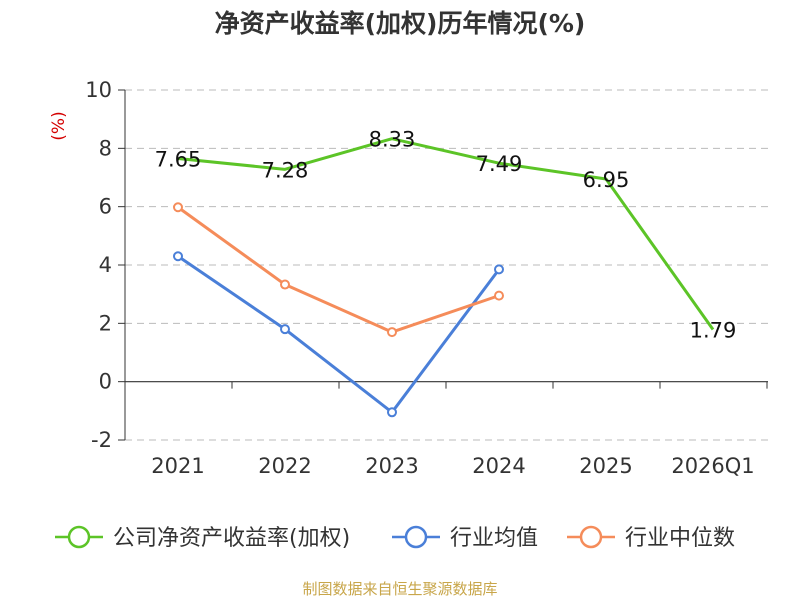 The width and height of the screenshot is (800, 600). I want to click on data-label: 7.28, so click(285, 170).